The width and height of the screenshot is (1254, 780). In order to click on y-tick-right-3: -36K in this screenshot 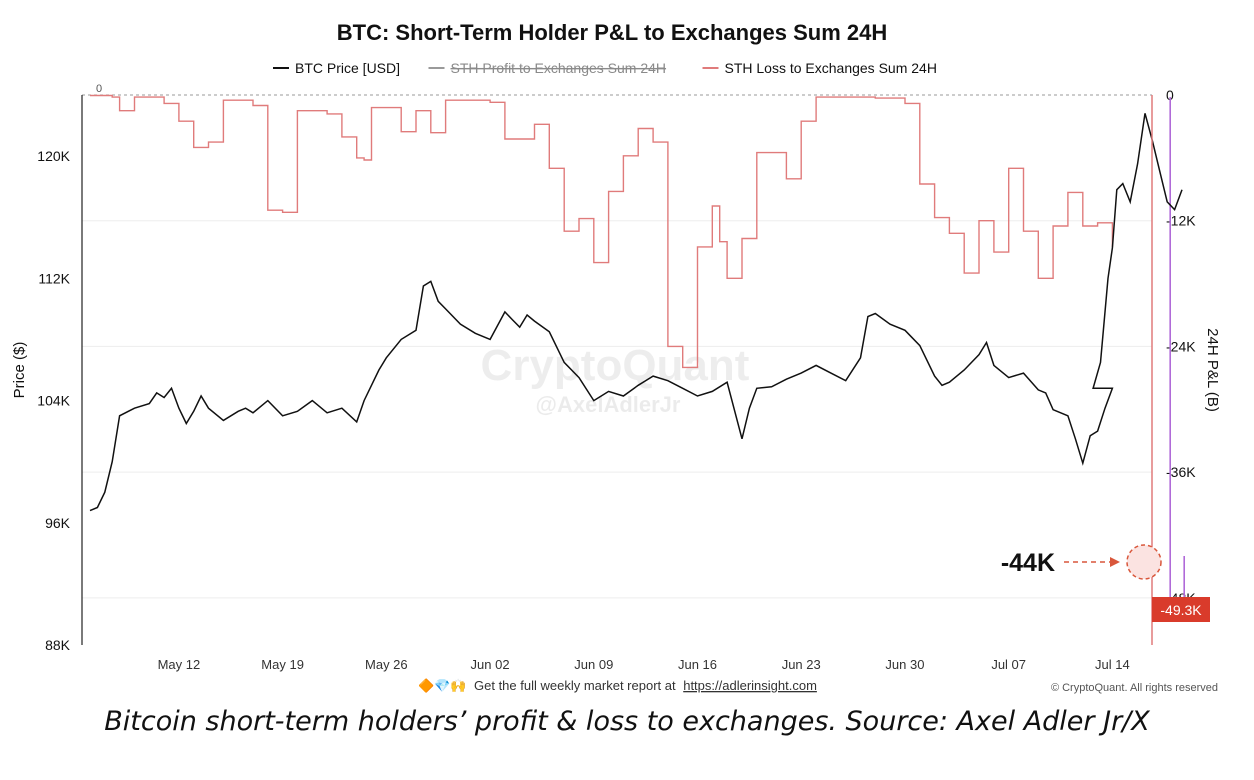, I will do `click(1181, 472)`.